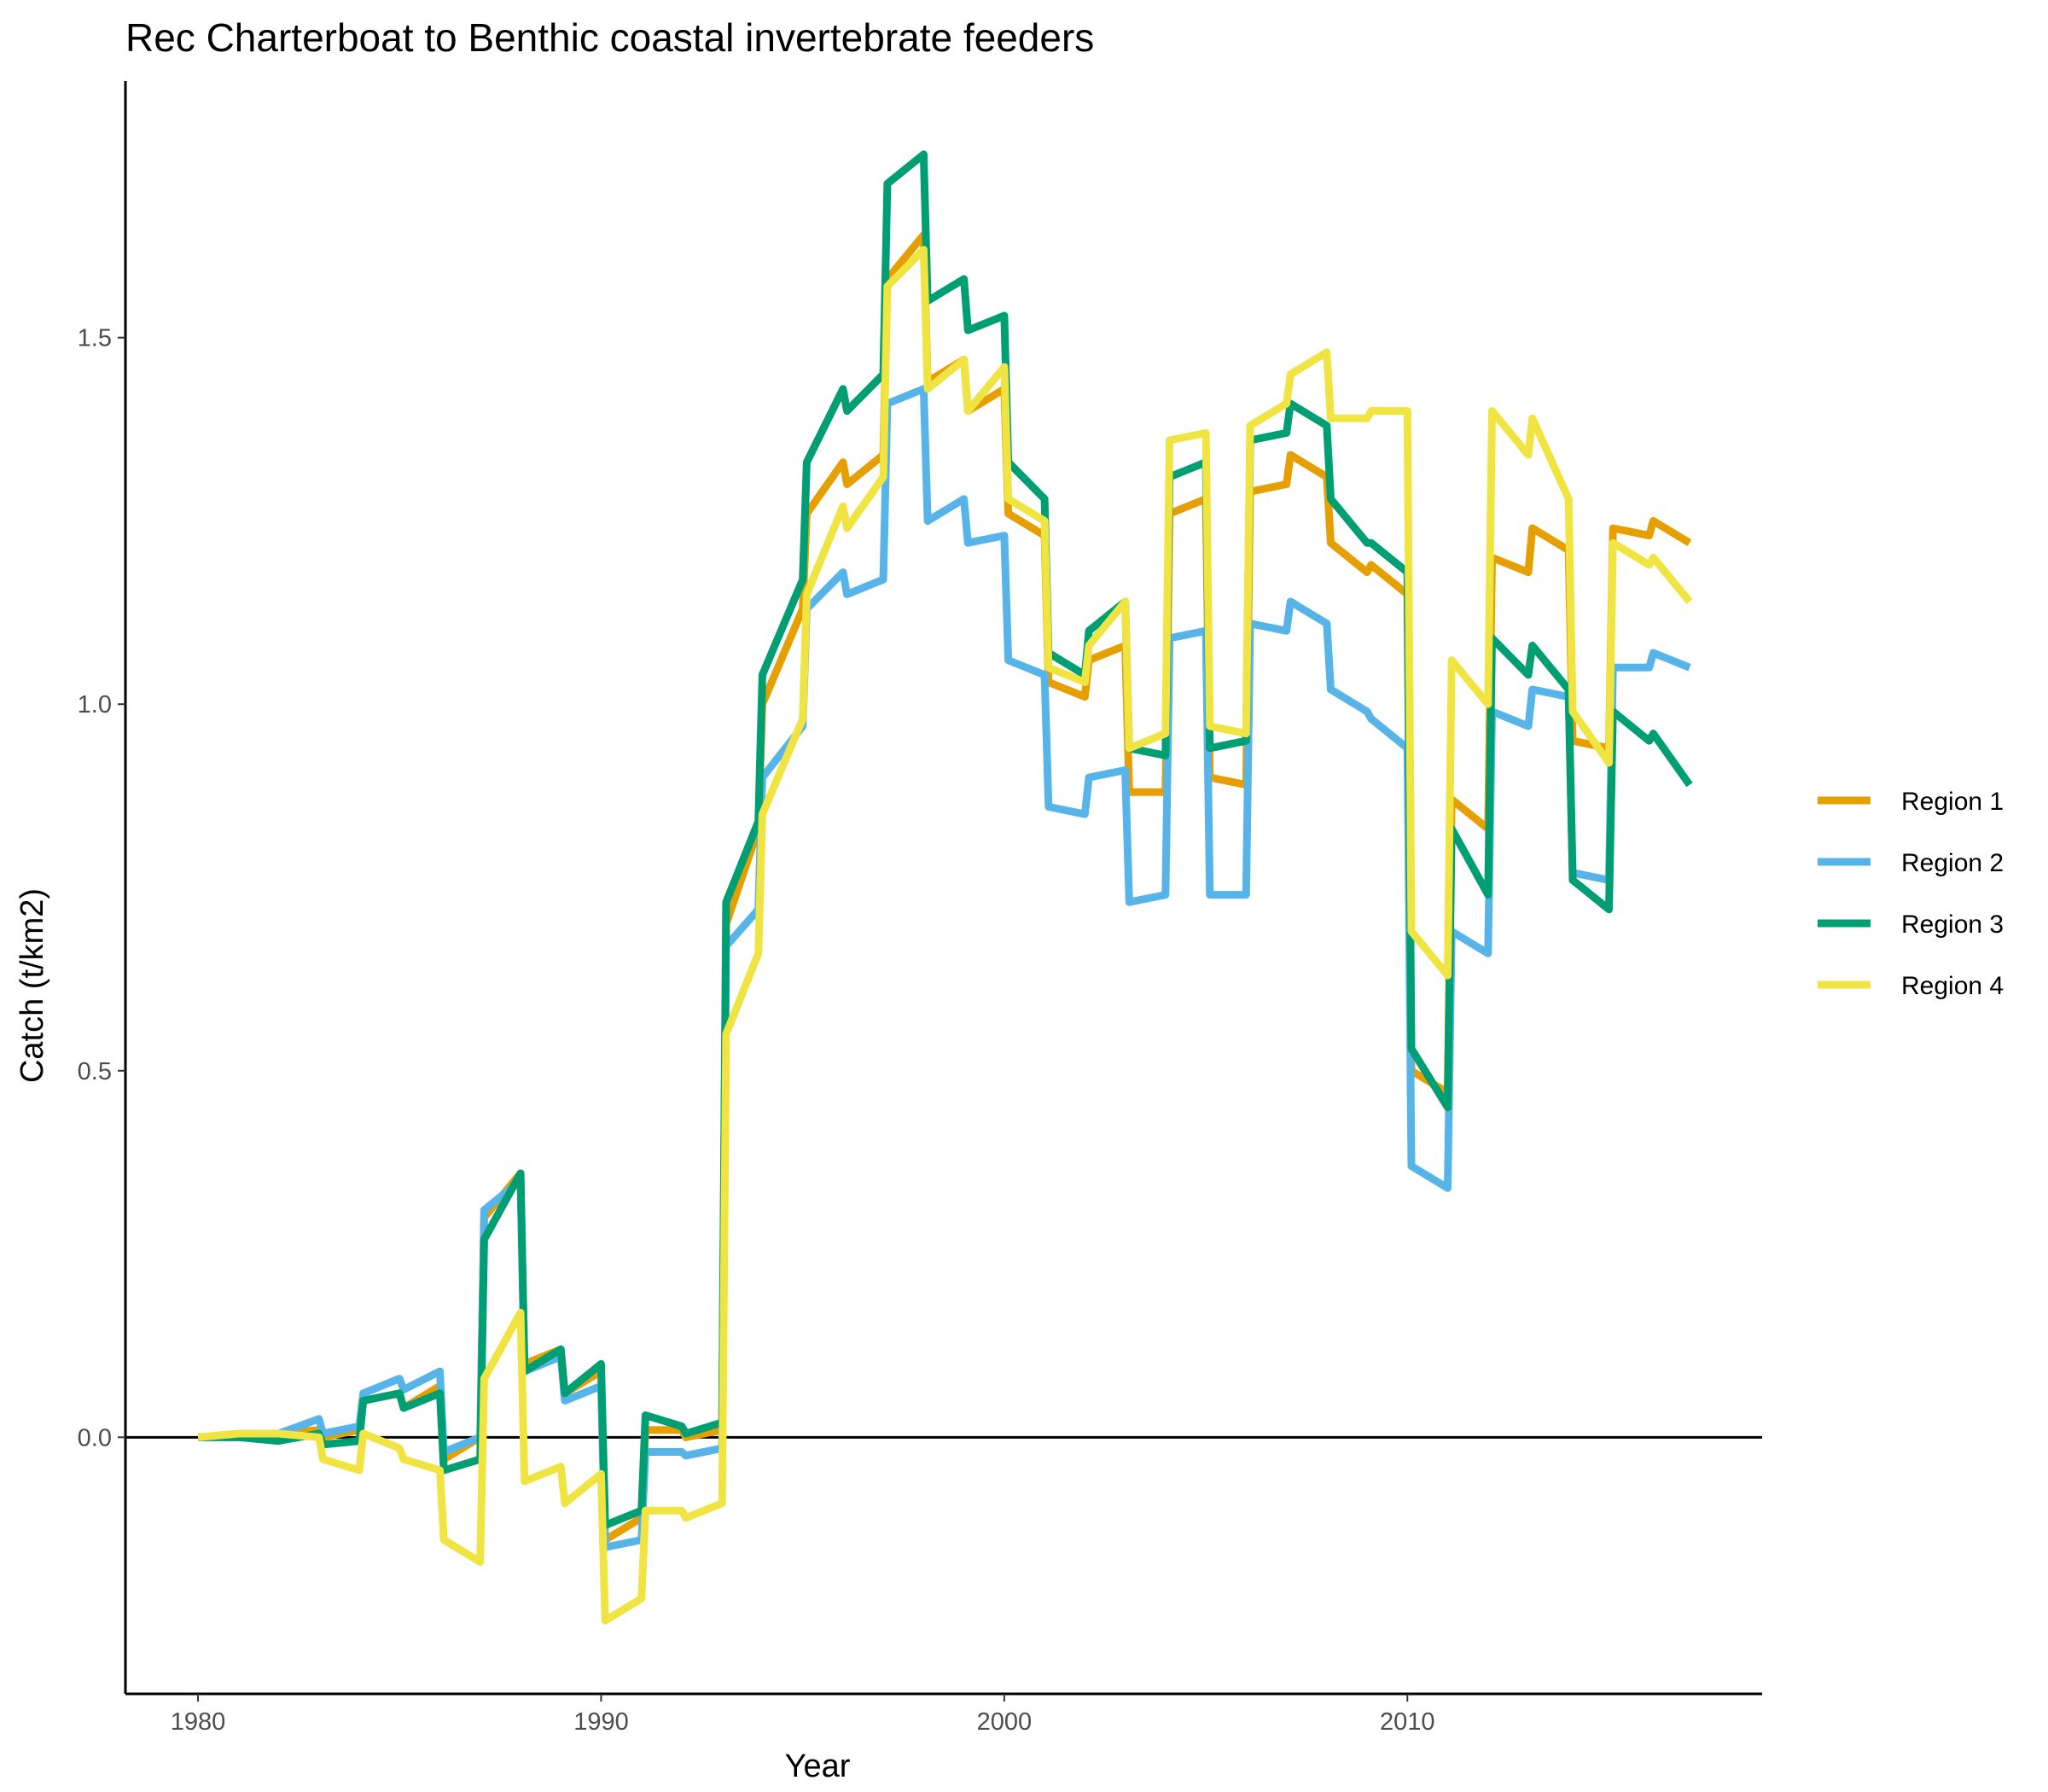 The height and width of the screenshot is (1792, 2048). I want to click on y-tick-label: 1.0, so click(95, 705).